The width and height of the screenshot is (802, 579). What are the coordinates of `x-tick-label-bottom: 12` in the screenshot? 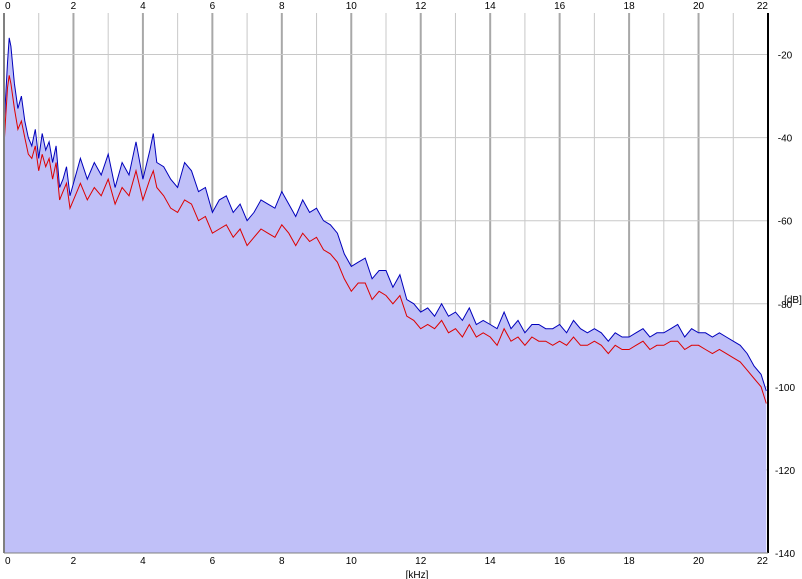 It's located at (421, 561).